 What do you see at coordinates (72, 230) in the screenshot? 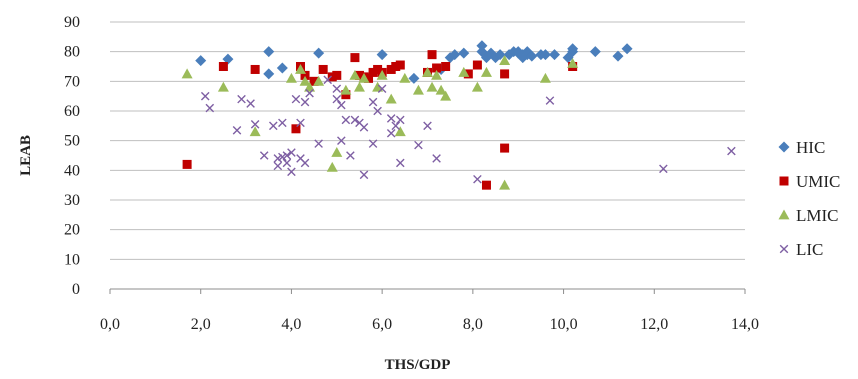
I see `y-tick-label: 20` at bounding box center [72, 230].